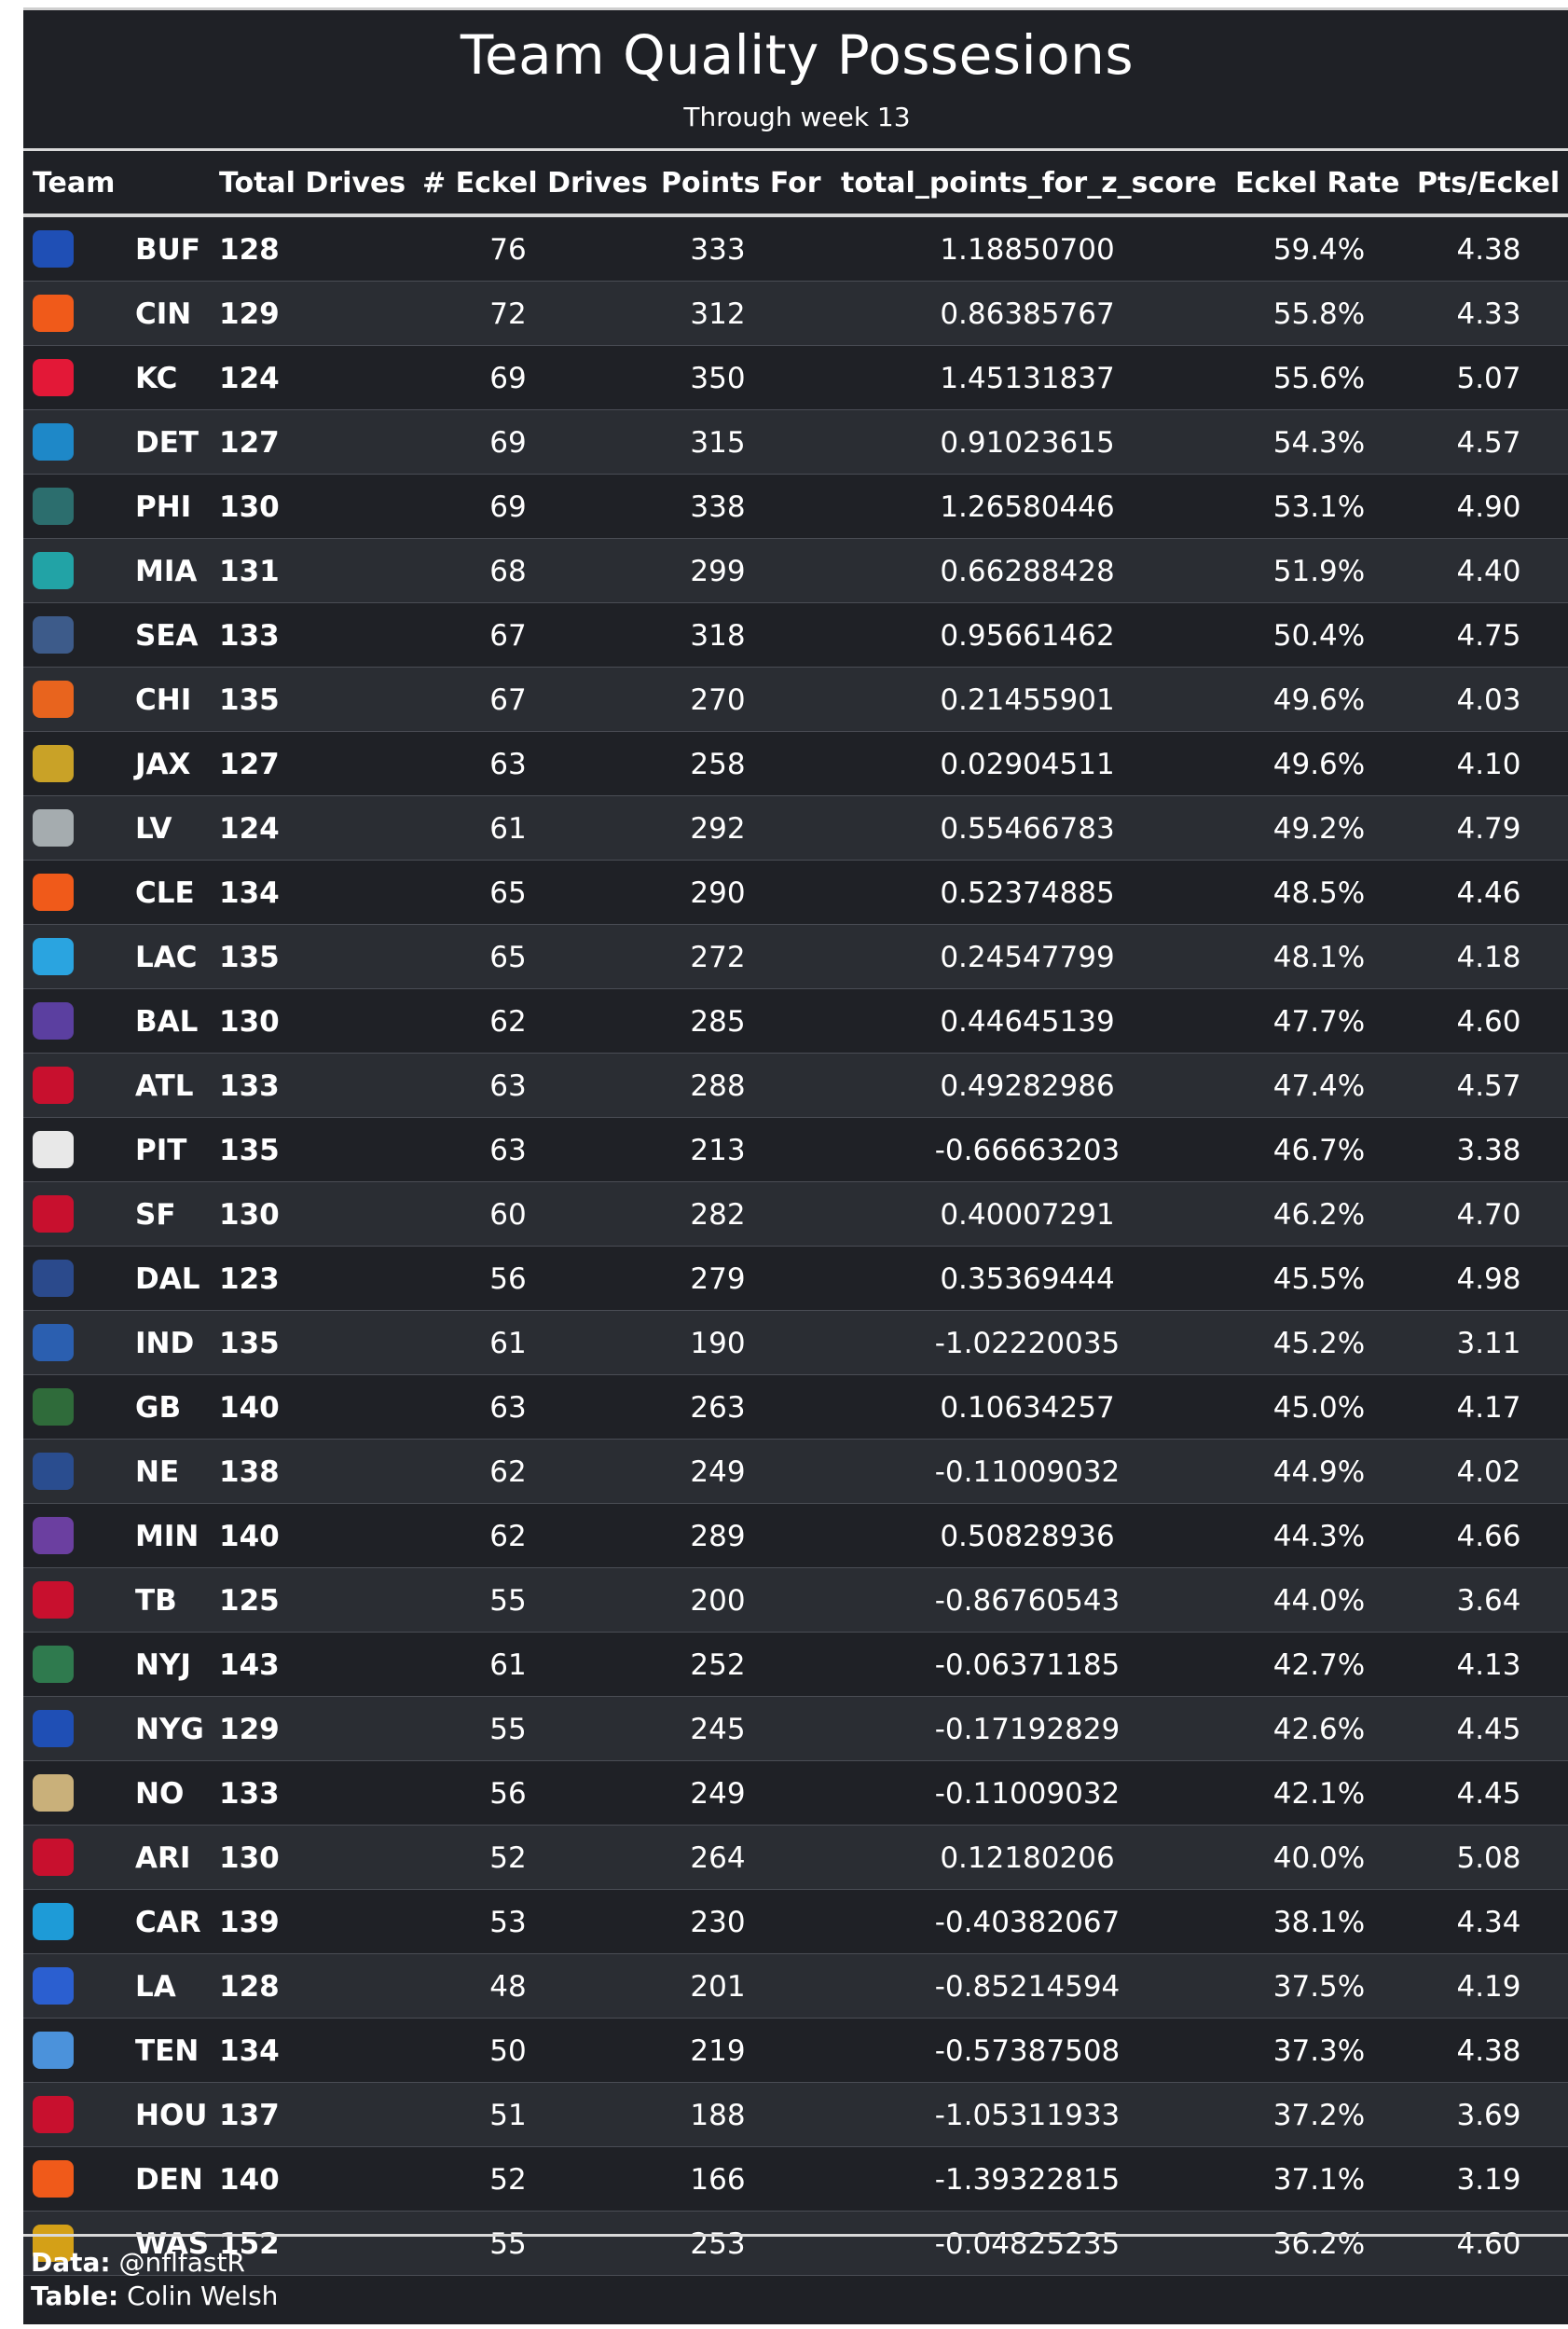 The width and height of the screenshot is (1568, 2329). I want to click on data-label: Data:, so click(71, 2262).